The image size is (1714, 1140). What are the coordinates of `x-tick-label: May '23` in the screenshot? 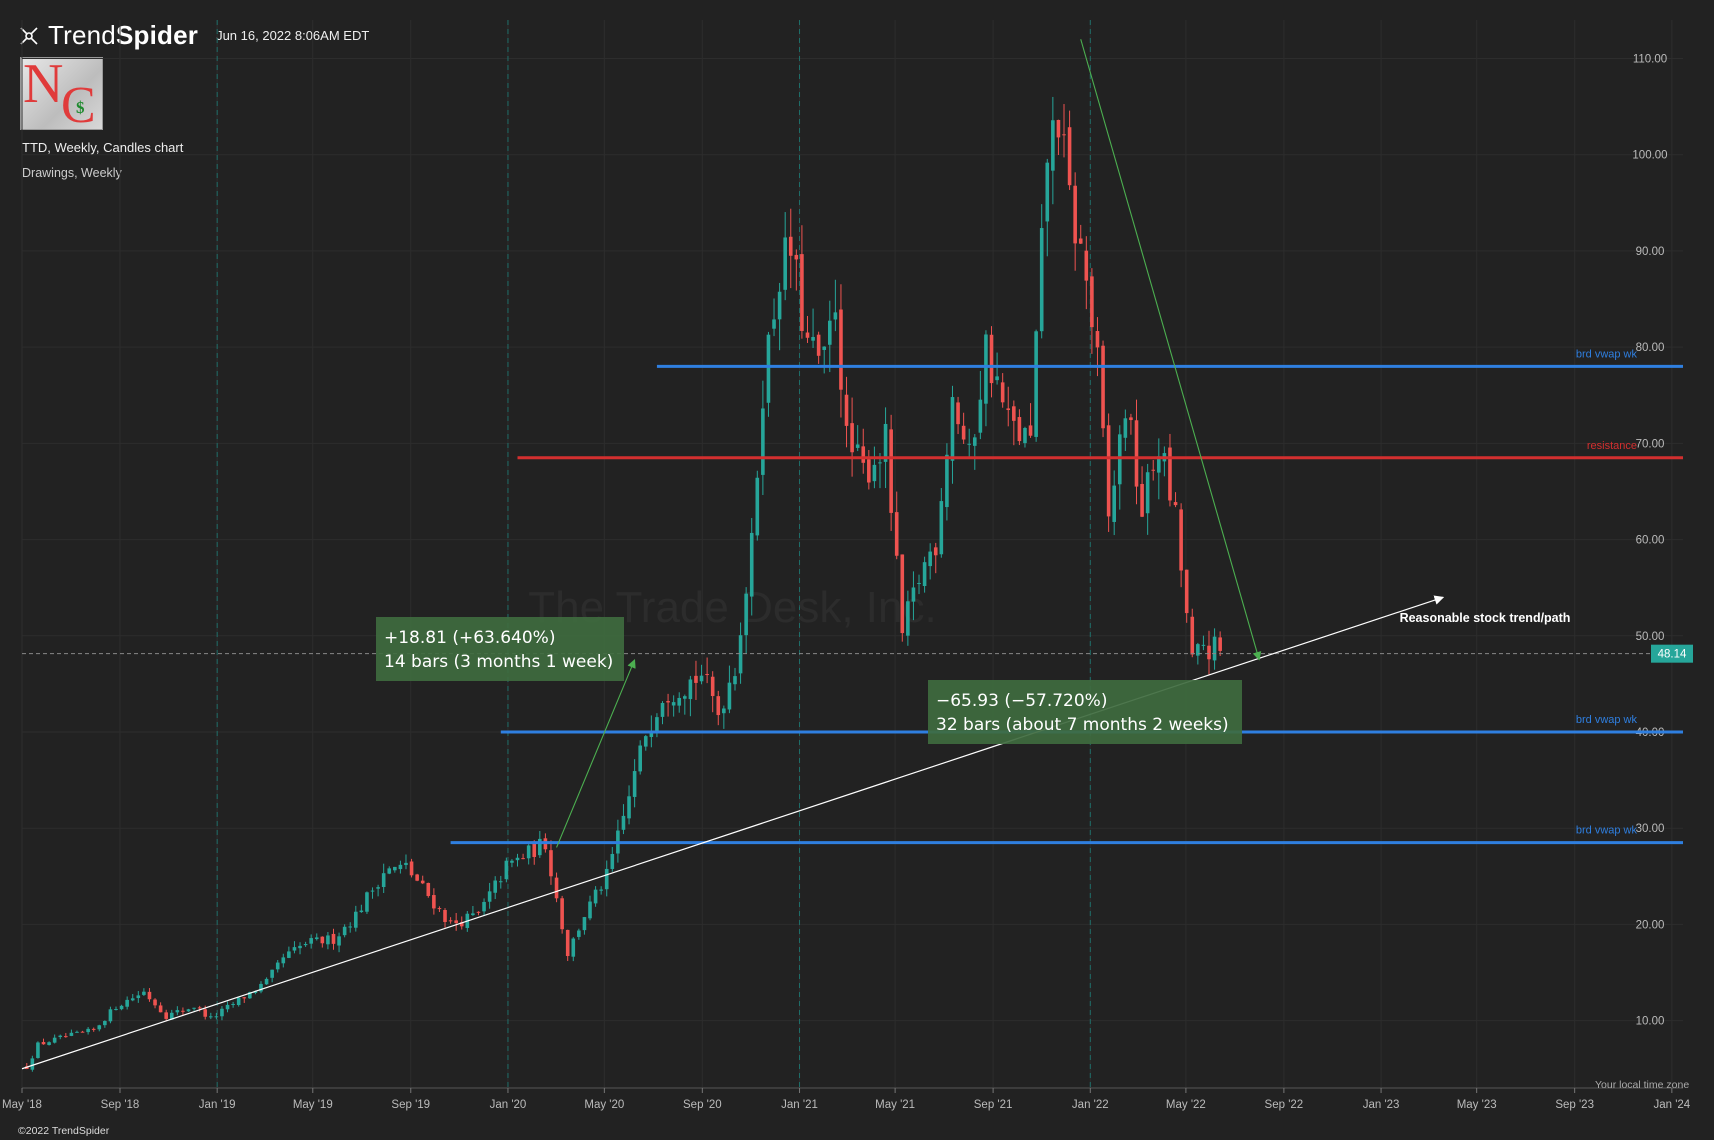 It's located at (1477, 1105).